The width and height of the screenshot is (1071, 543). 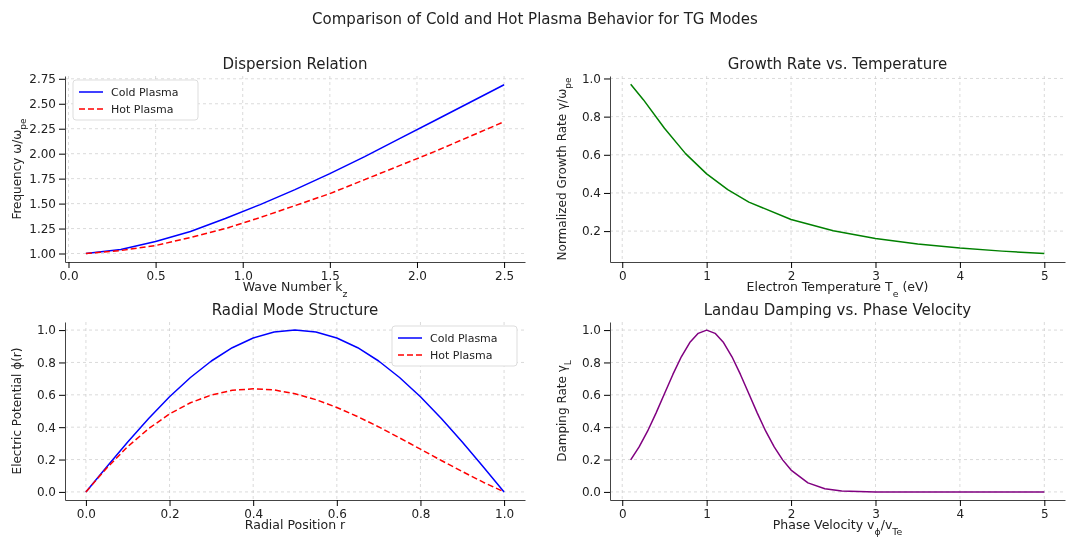 I want to click on y-tick-label: 1.00, so click(x=42, y=253).